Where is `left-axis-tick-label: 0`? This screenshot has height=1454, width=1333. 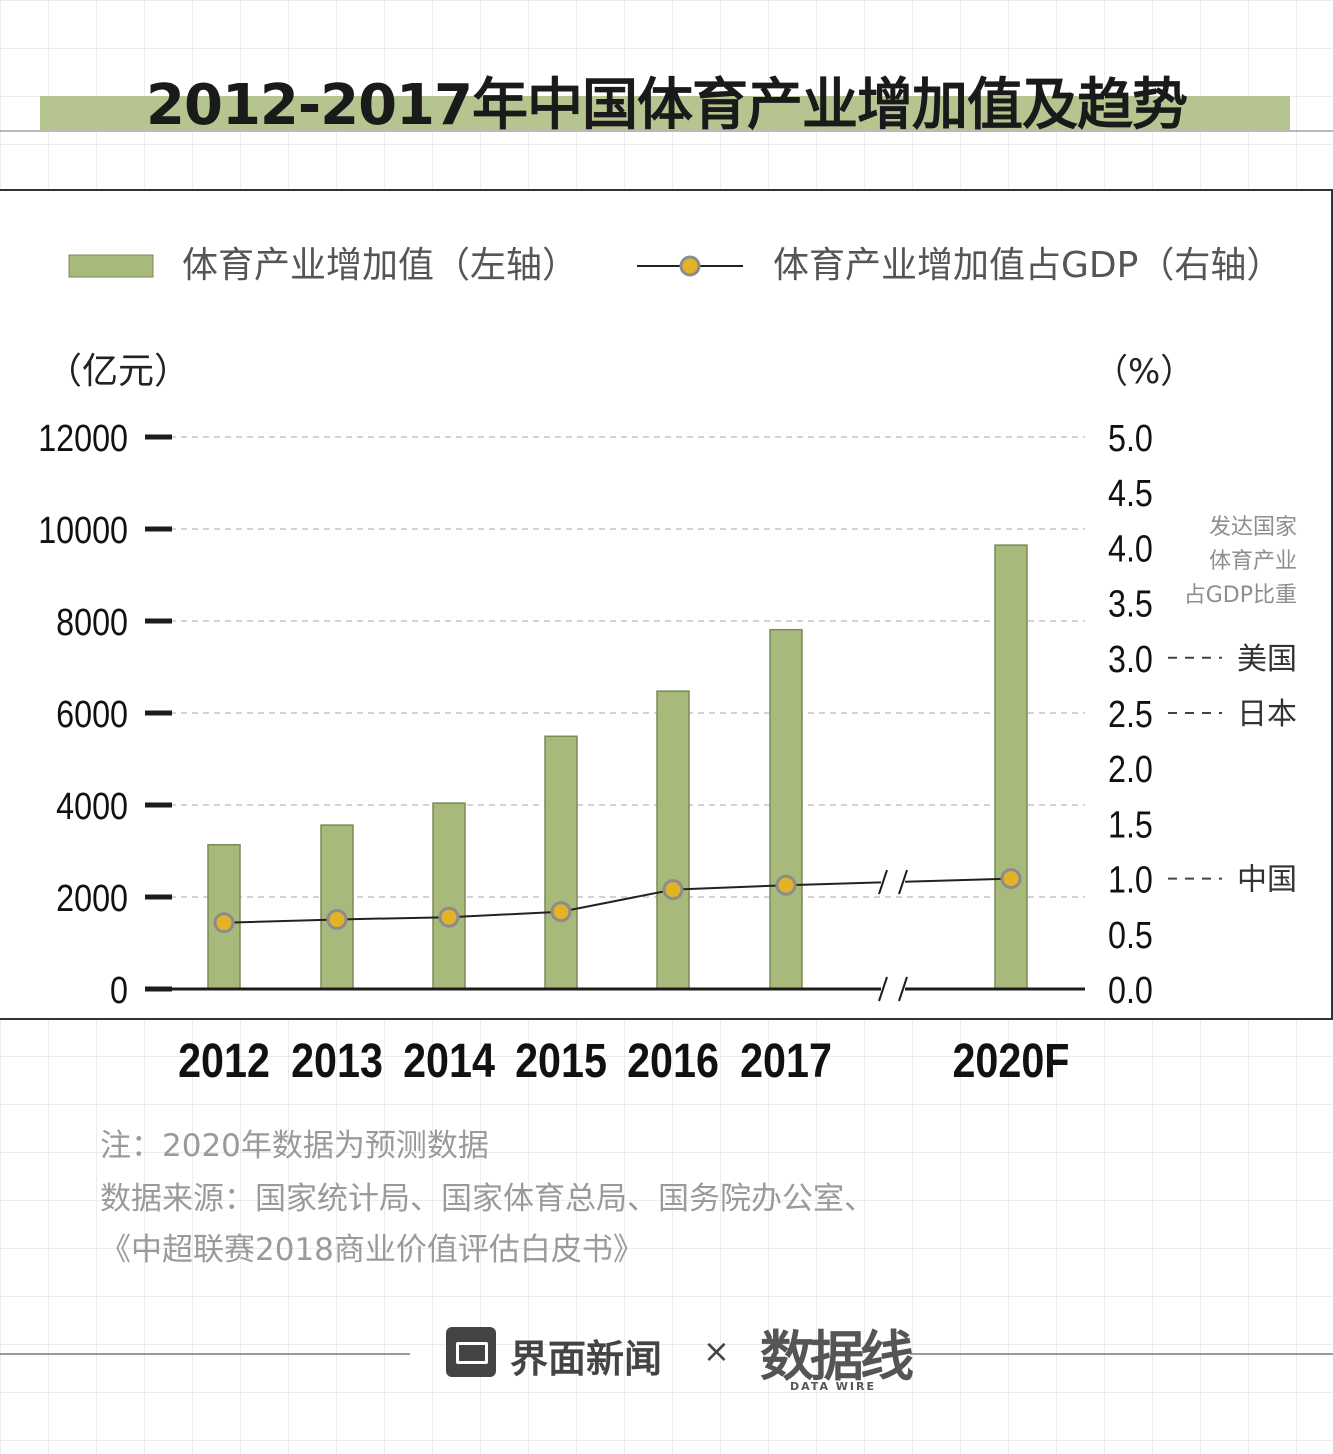 left-axis-tick-label: 0 is located at coordinates (119, 991).